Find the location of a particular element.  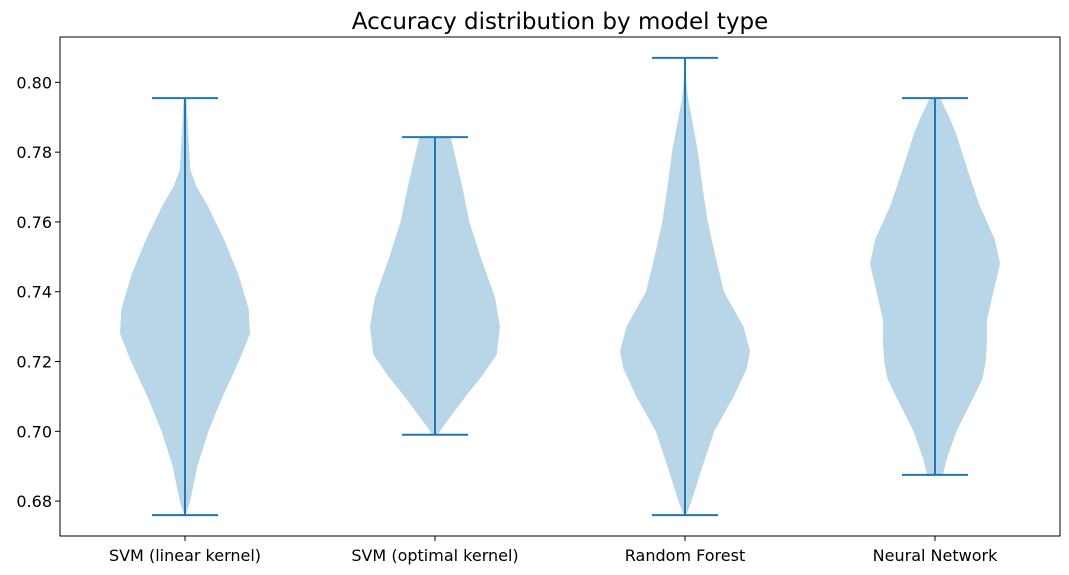

x-tick-label: Neural Network is located at coordinates (935, 555).